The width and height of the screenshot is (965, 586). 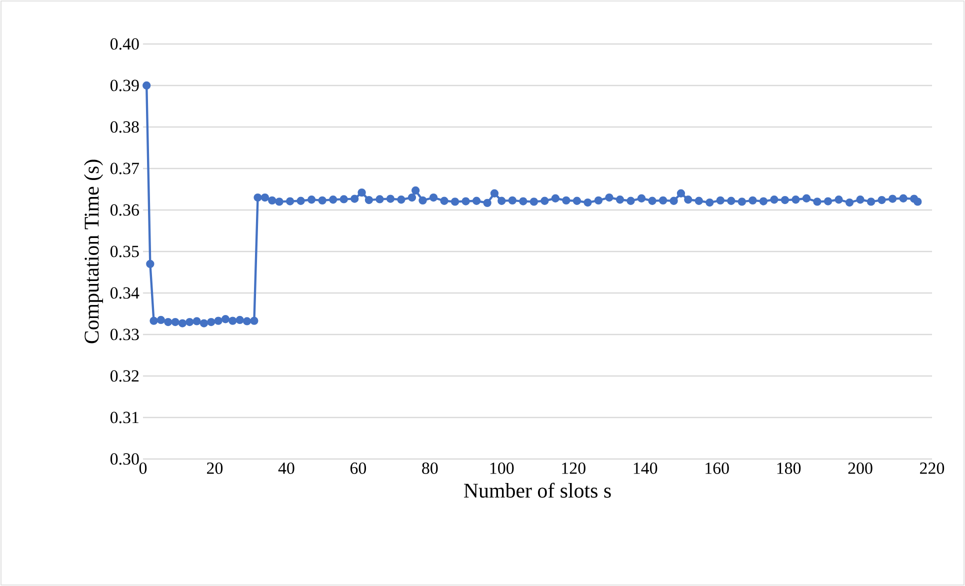 I want to click on y-tick-label: 0.35, so click(x=124, y=252).